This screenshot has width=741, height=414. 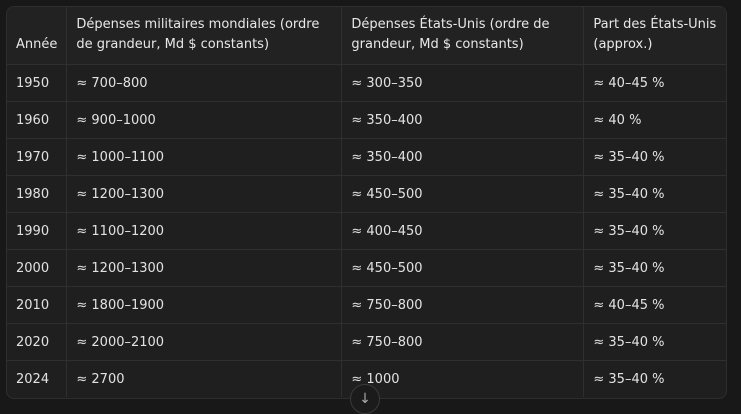 I want to click on table-row: 1960 ≈ 900–1000 ≈ 350–400 ≈ 40 %, so click(x=366, y=120).